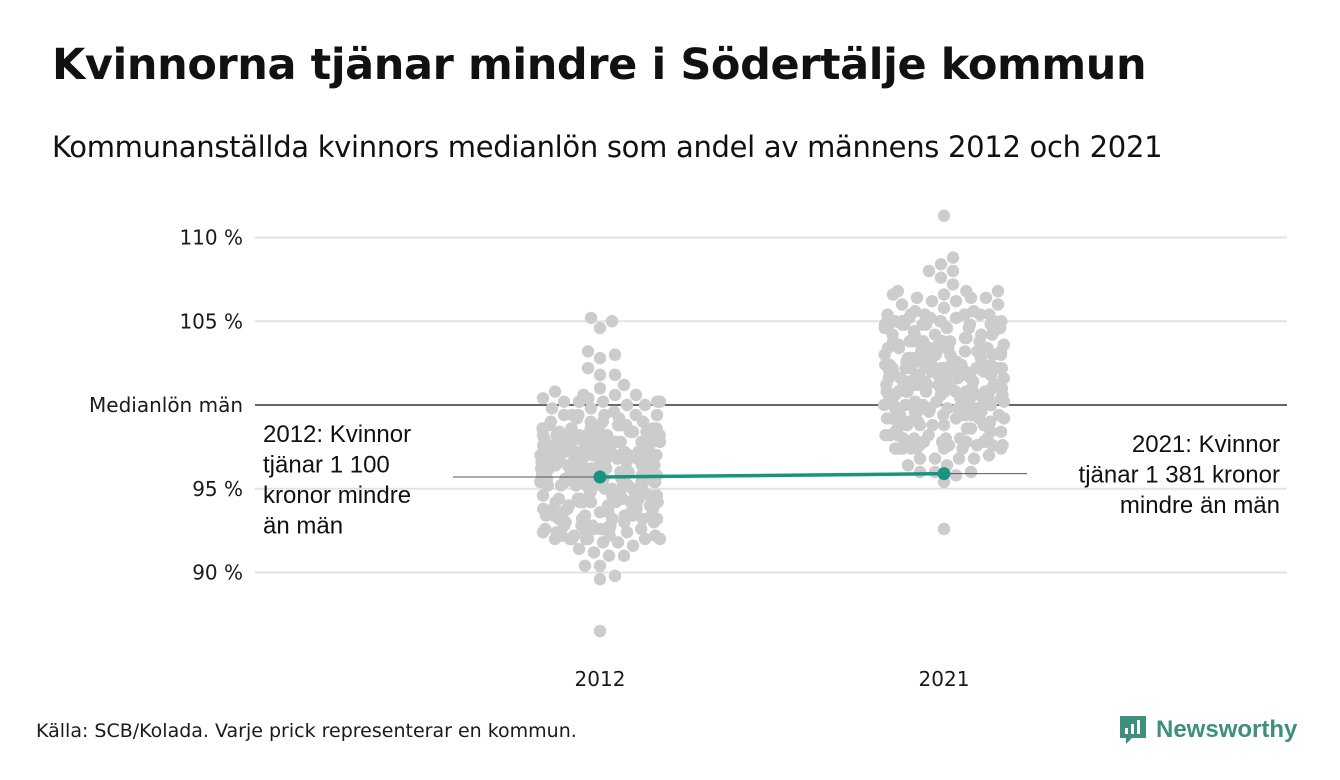 This screenshot has width=1340, height=780. What do you see at coordinates (1227, 729) in the screenshot?
I see `brand-name: Newsworthy` at bounding box center [1227, 729].